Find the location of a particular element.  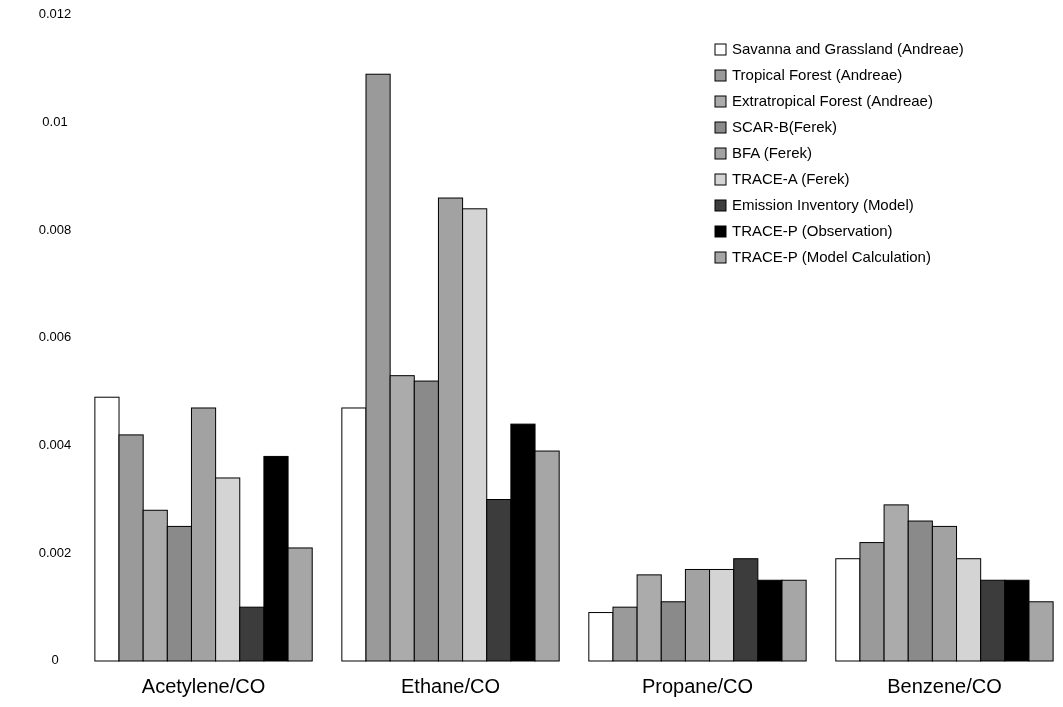

y-tick-label: 0.008 is located at coordinates (55, 229).